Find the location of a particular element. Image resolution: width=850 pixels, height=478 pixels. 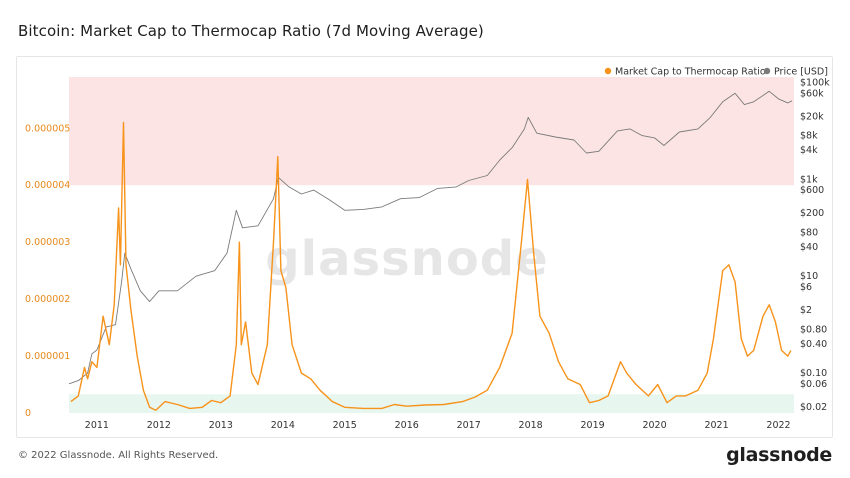

x-axis-tick: 2019 is located at coordinates (593, 425).